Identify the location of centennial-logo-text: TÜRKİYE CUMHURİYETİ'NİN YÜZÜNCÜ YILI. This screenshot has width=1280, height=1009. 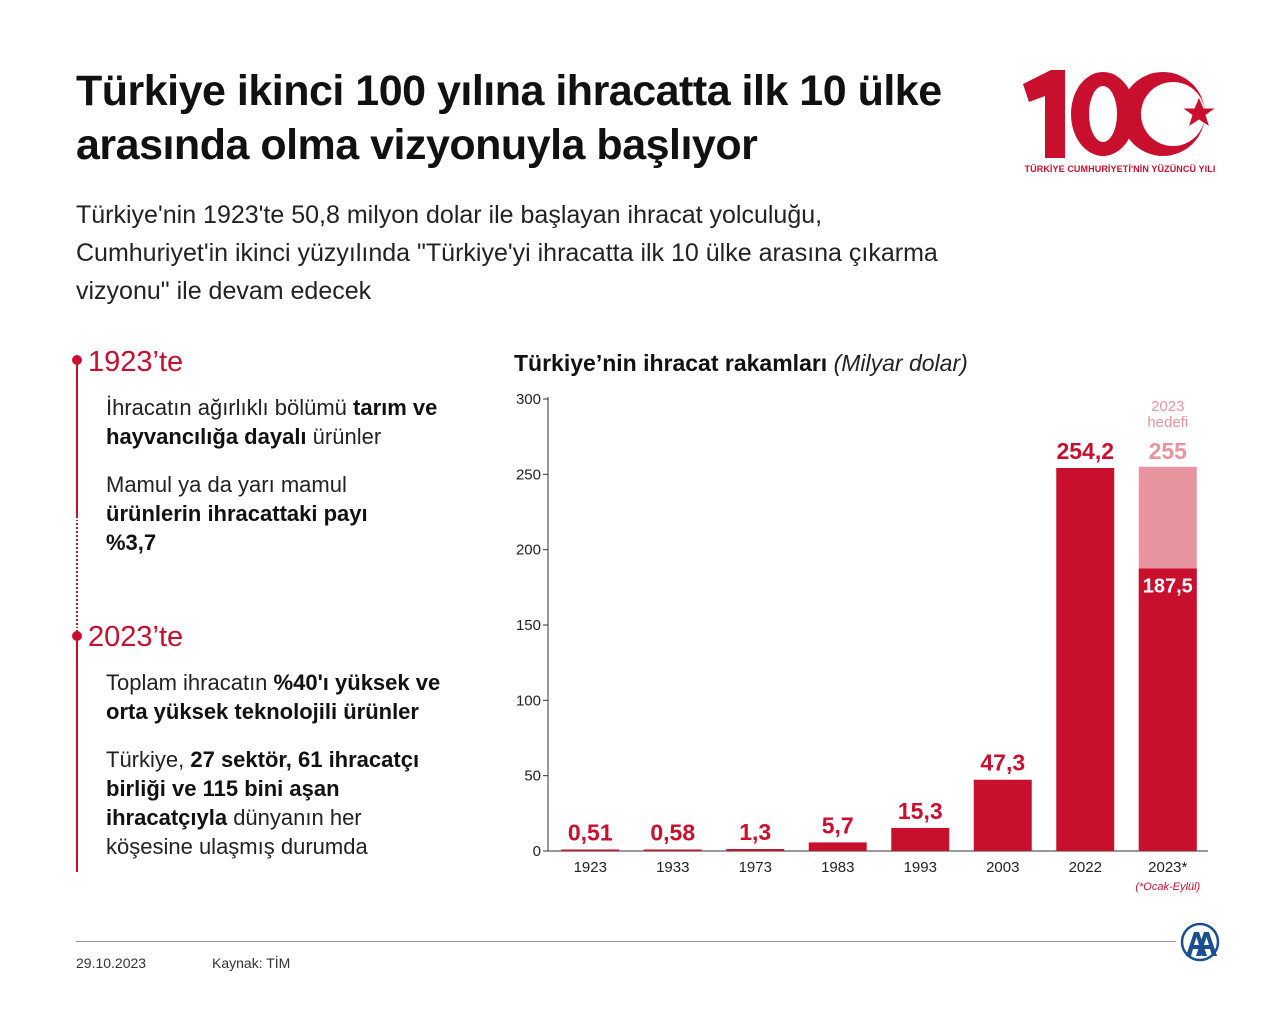
(1120, 169).